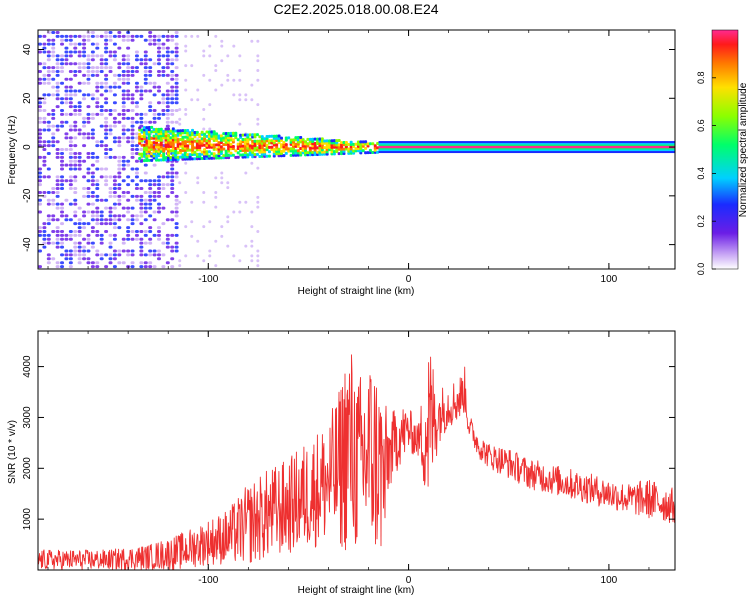 This screenshot has height=600, width=750. What do you see at coordinates (701, 269) in the screenshot?
I see `colorbar-tick-label: 0.0` at bounding box center [701, 269].